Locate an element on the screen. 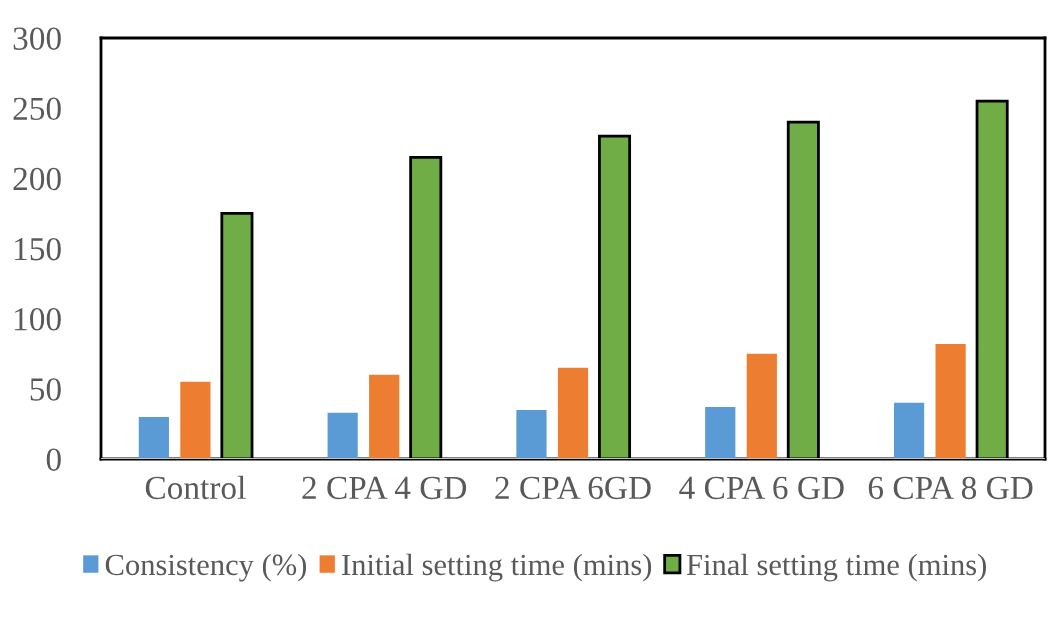 The image size is (1061, 623). x-tick-label: 4 CPA 6 GD is located at coordinates (761, 488).